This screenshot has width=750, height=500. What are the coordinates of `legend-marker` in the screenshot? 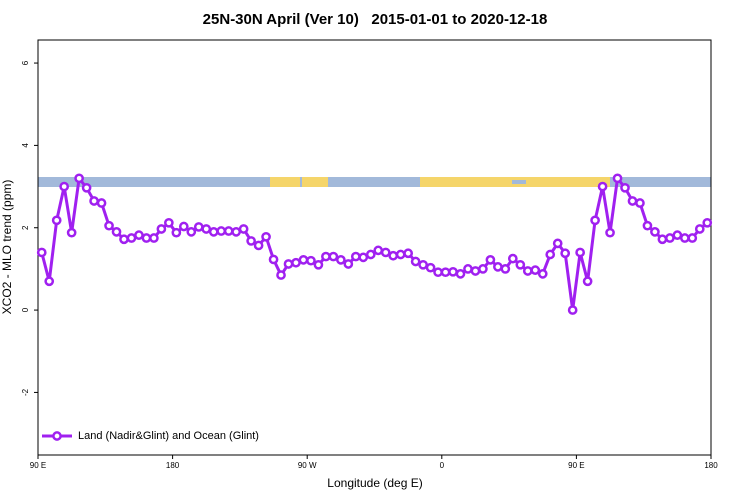 It's located at (57, 436).